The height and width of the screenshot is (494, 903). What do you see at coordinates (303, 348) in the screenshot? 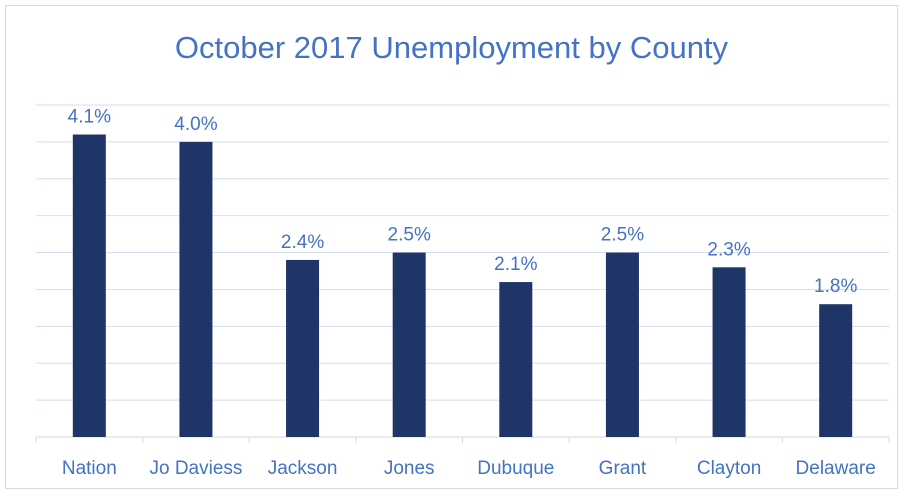
I see `bar-jackson` at bounding box center [303, 348].